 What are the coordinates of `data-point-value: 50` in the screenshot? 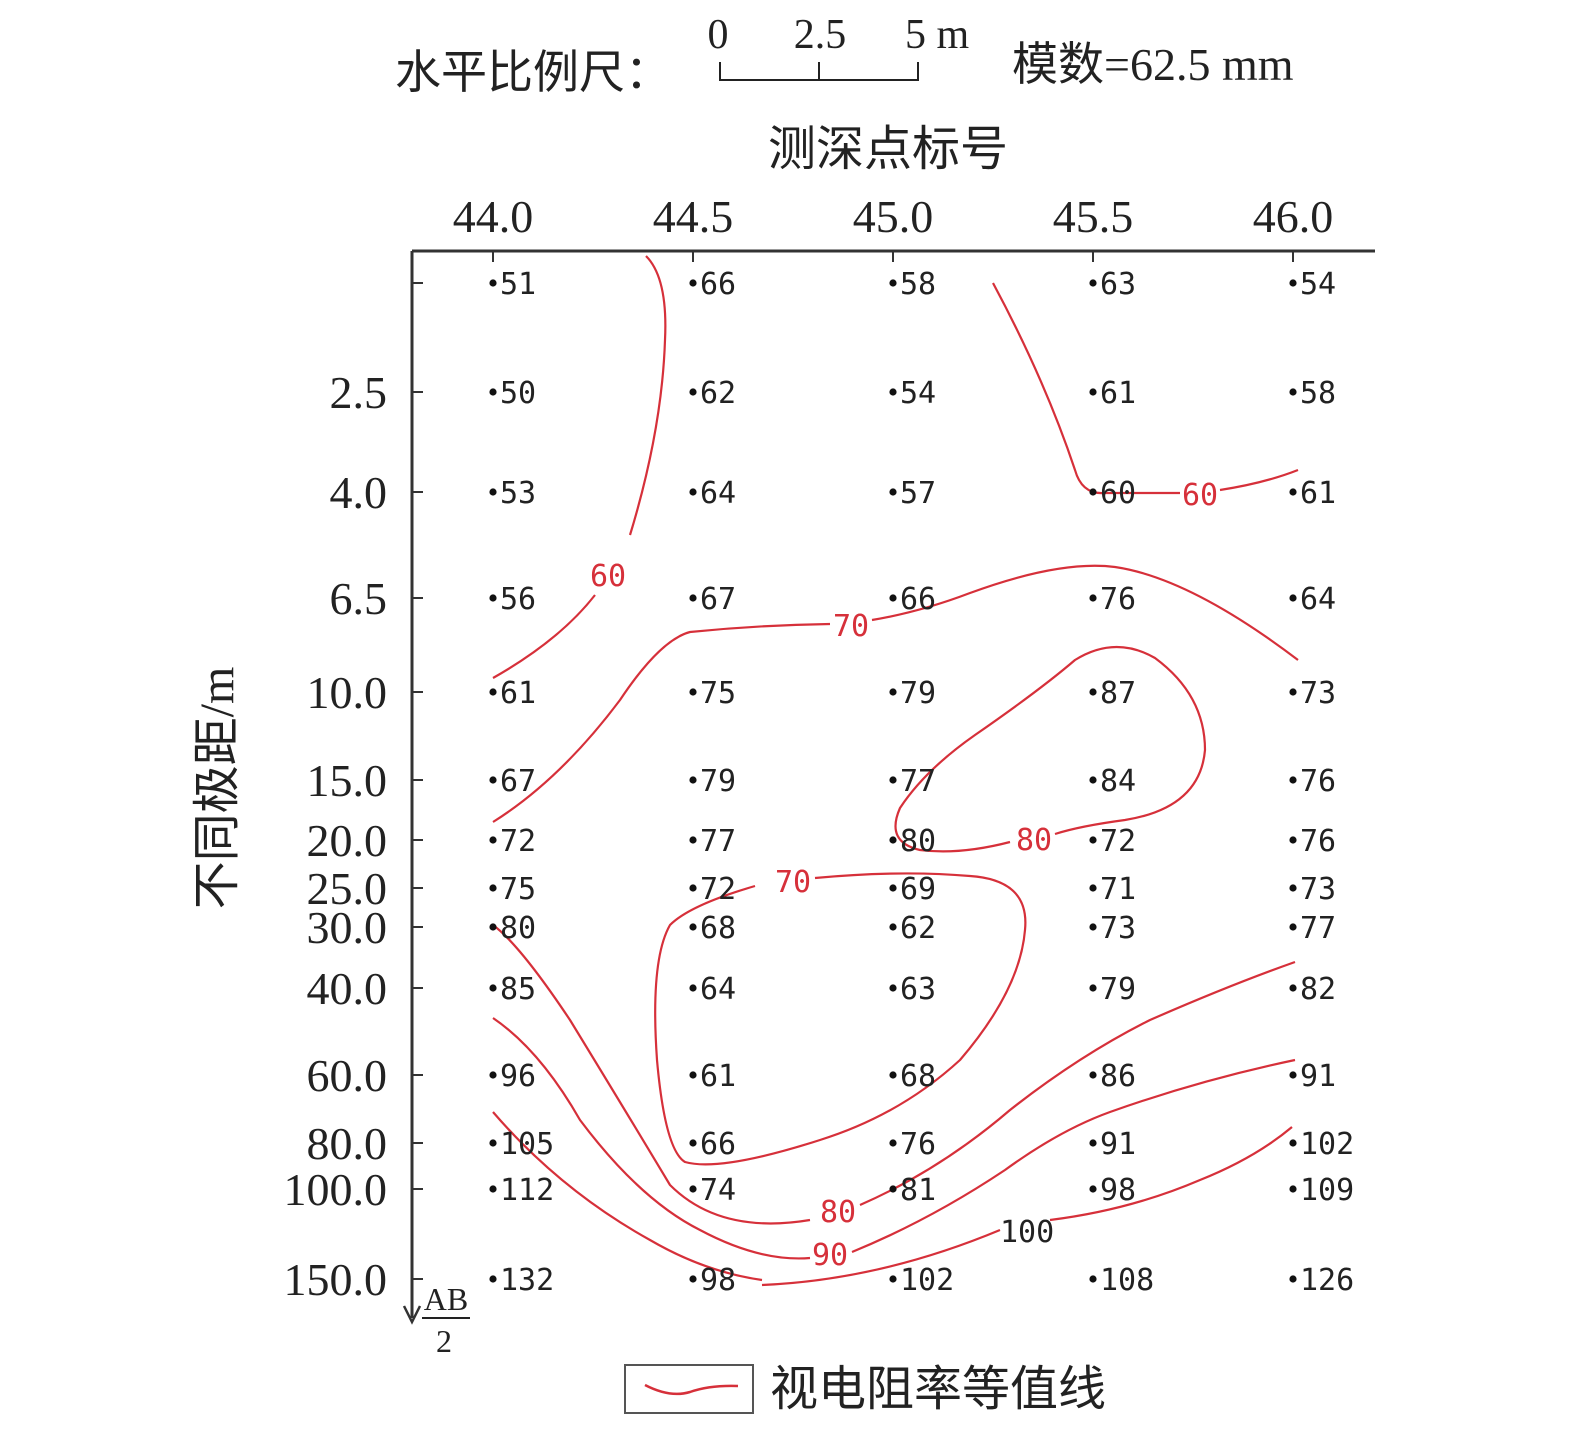 It's located at (518, 393).